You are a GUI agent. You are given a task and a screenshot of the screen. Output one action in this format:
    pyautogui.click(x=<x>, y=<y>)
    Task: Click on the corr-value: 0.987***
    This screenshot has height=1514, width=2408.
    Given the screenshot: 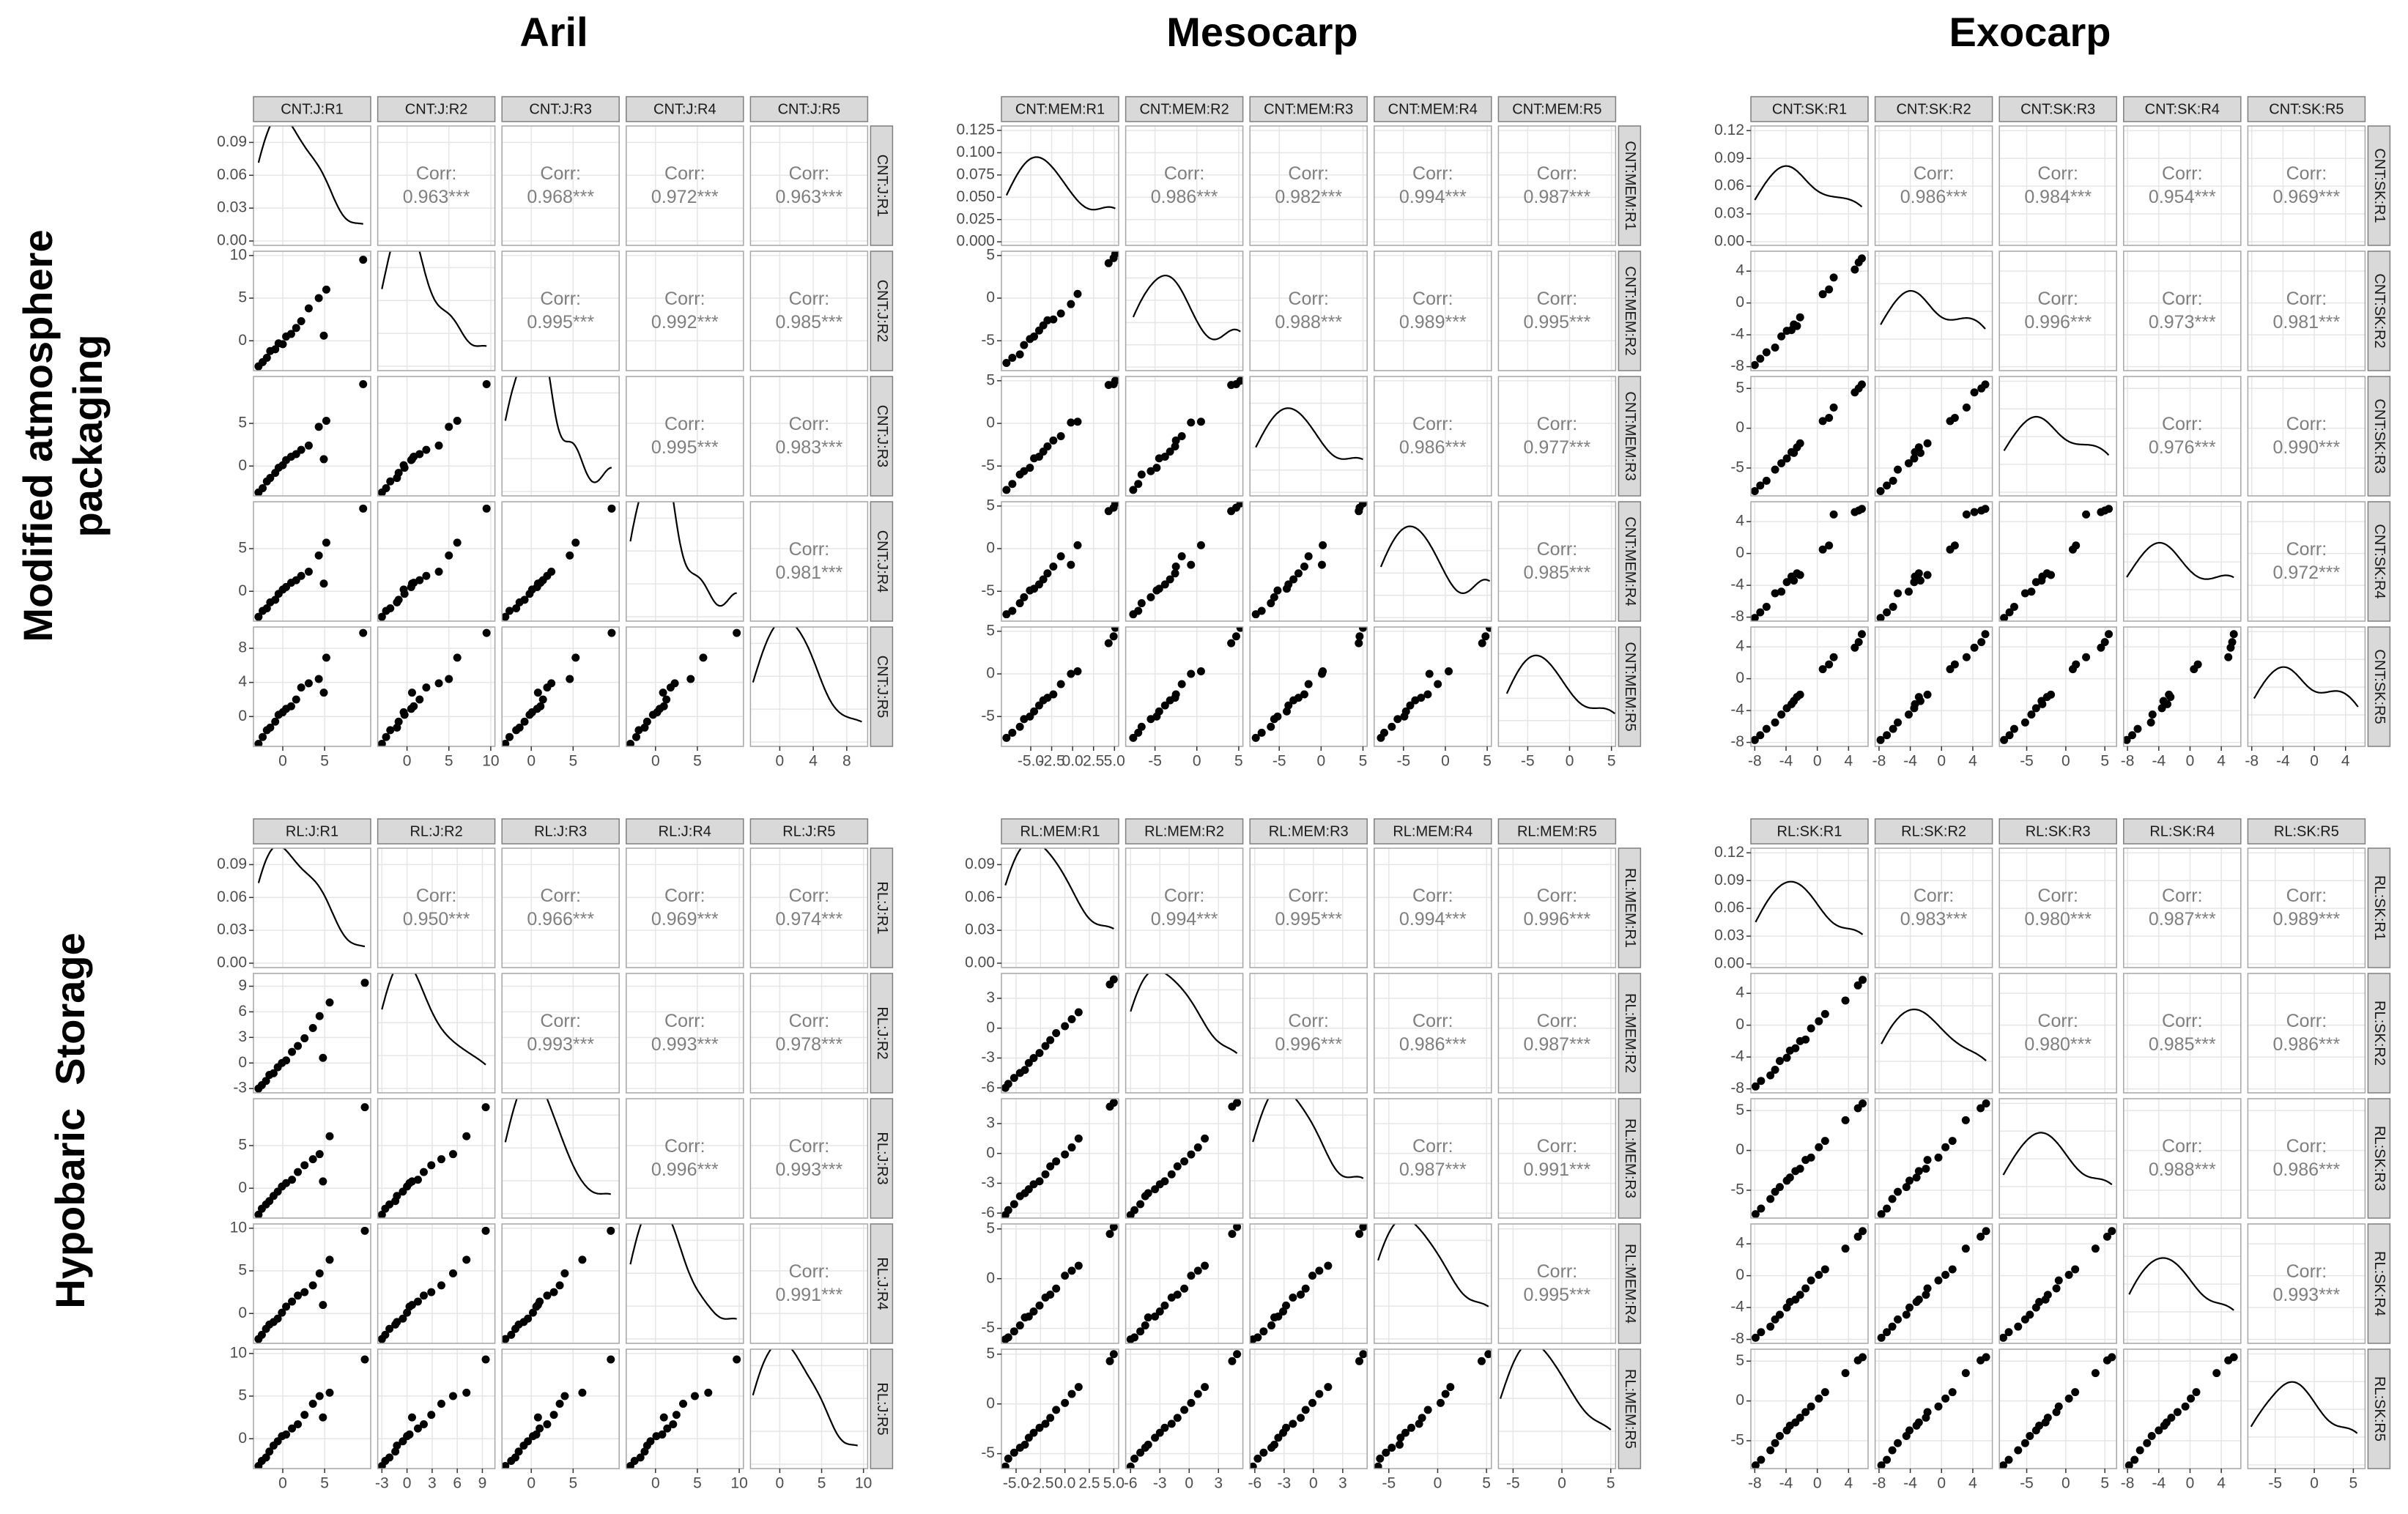 What is the action you would take?
    pyautogui.click(x=1558, y=197)
    